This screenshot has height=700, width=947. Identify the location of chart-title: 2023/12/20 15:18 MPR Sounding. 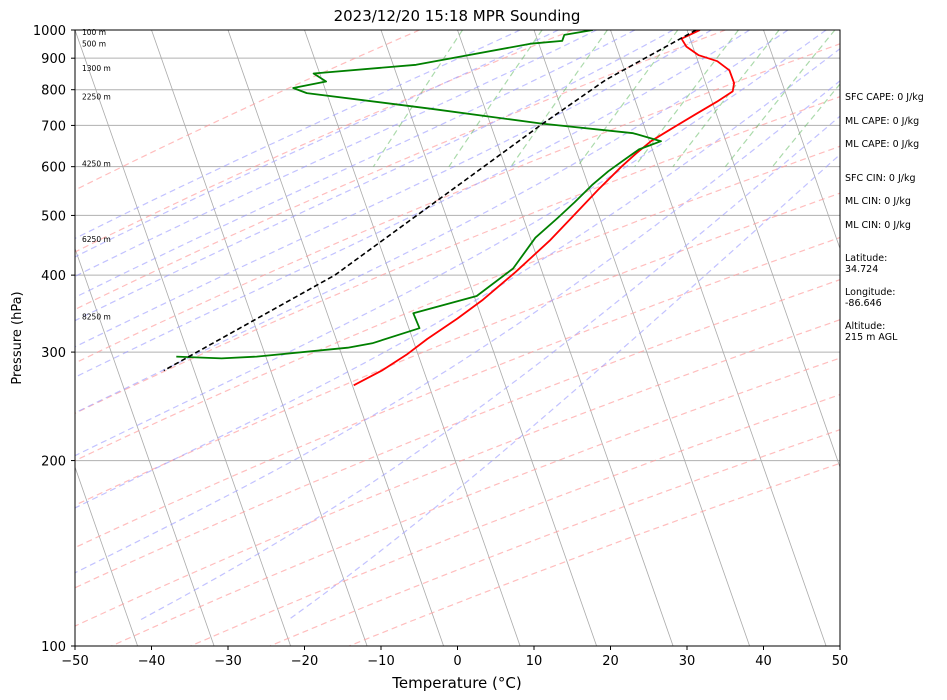
(457, 16).